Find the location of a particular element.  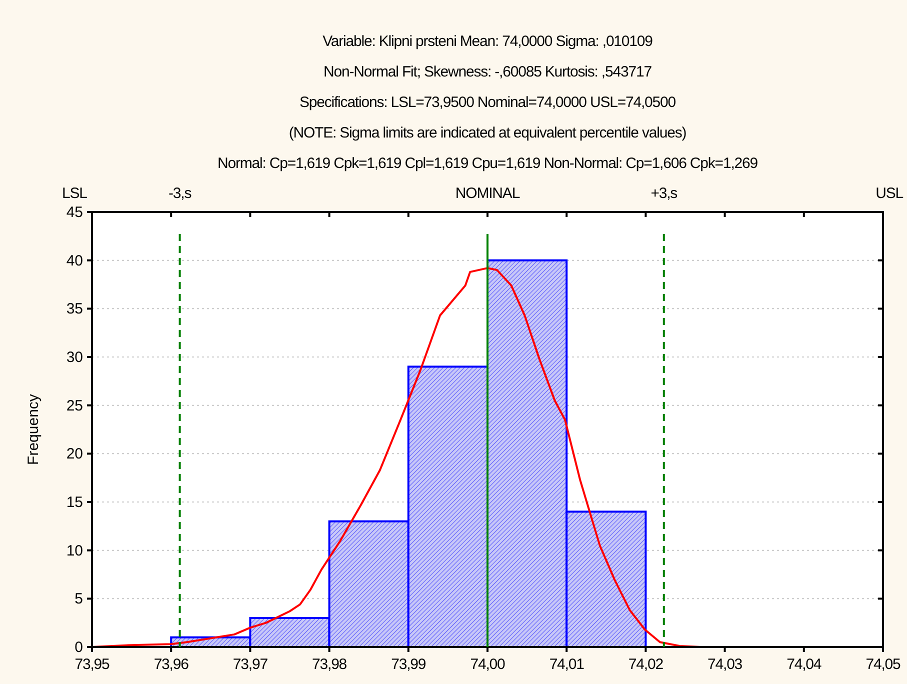

text: Normal: Cp=1,619 Cpk=1,619 Cpl=1,619 Cpu=1,619 Non-Normal: Cp=1,606 Cpk=1,269 is located at coordinates (487, 163).